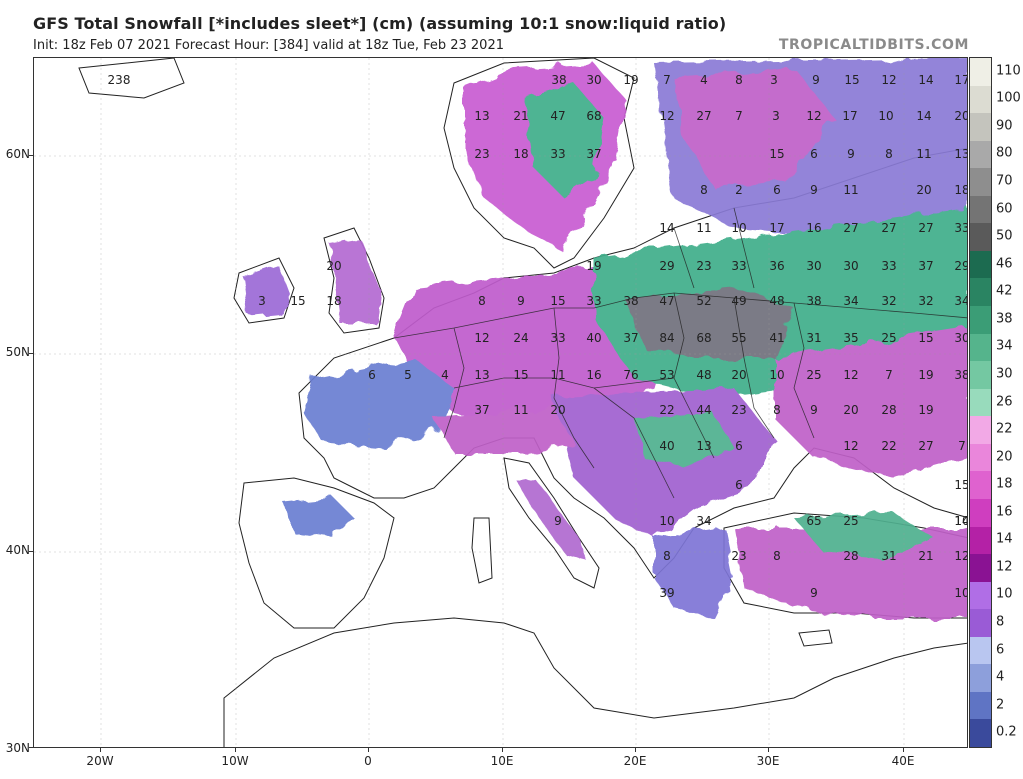  What do you see at coordinates (1004, 181) in the screenshot?
I see `legend-label: 70` at bounding box center [1004, 181].